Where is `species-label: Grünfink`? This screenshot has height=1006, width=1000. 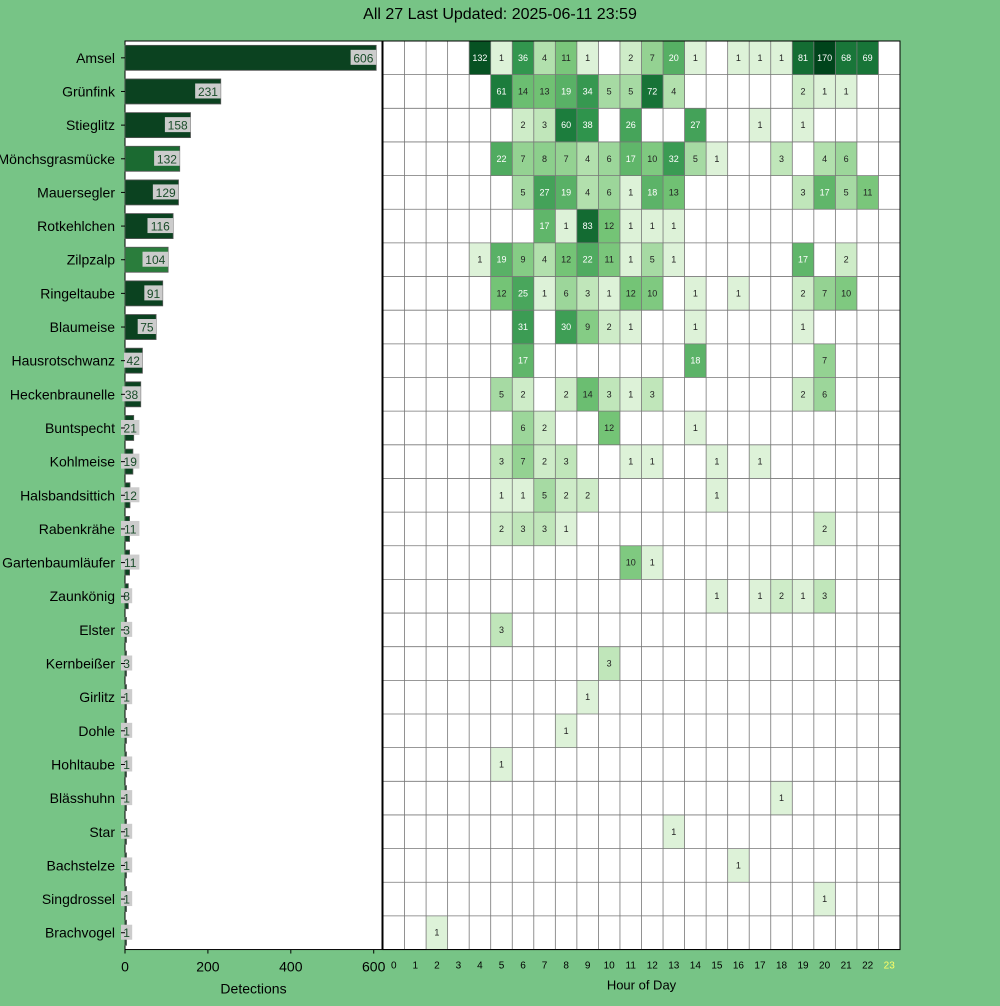 species-label: Grünfink is located at coordinates (89, 91).